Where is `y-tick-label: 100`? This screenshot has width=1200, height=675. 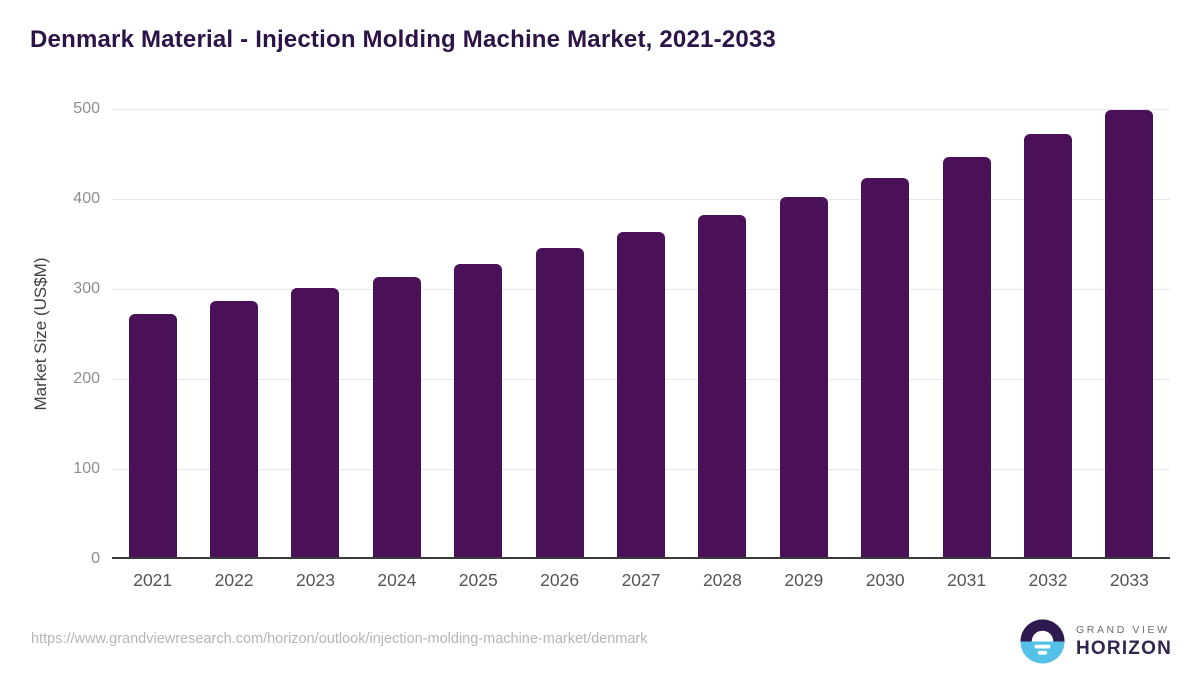 y-tick-label: 100 is located at coordinates (86, 468).